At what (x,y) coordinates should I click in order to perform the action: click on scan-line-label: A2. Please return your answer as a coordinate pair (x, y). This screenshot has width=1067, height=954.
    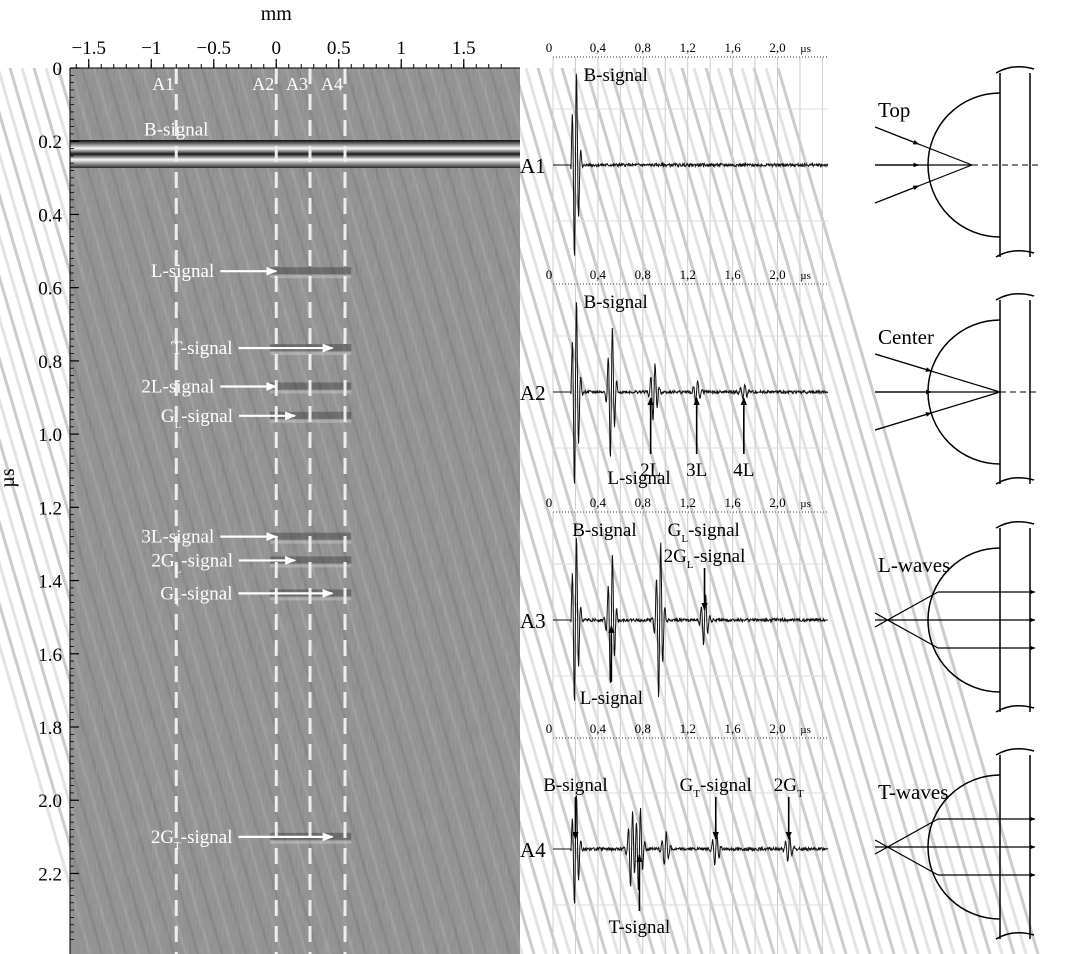
    Looking at the image, I should click on (263, 84).